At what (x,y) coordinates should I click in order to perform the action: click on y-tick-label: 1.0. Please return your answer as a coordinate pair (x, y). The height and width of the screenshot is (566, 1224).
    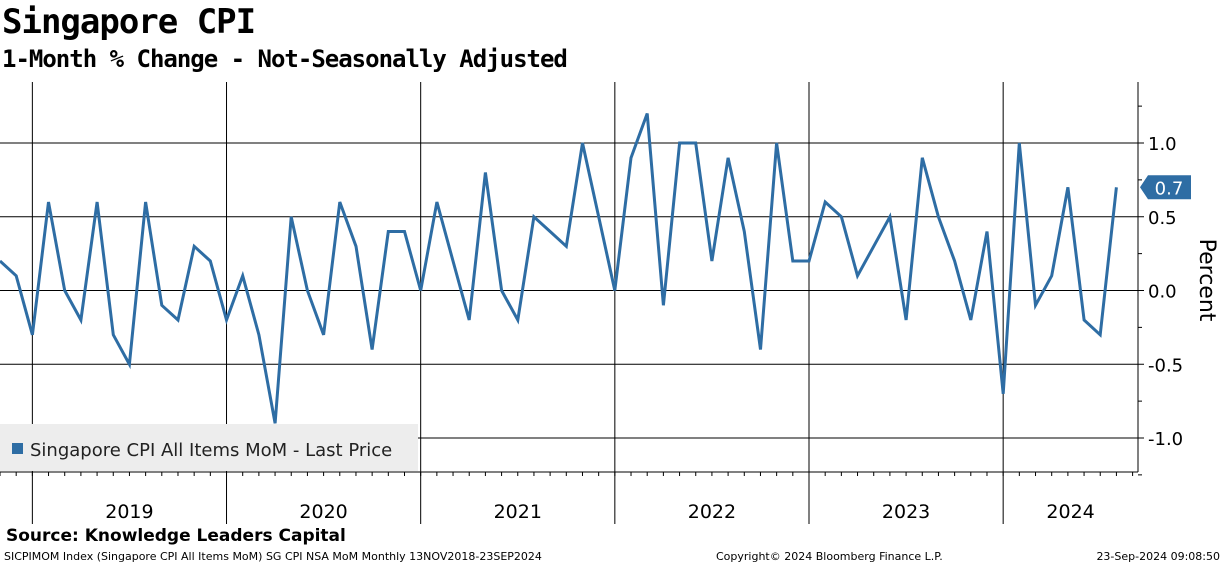
    Looking at the image, I should click on (1162, 144).